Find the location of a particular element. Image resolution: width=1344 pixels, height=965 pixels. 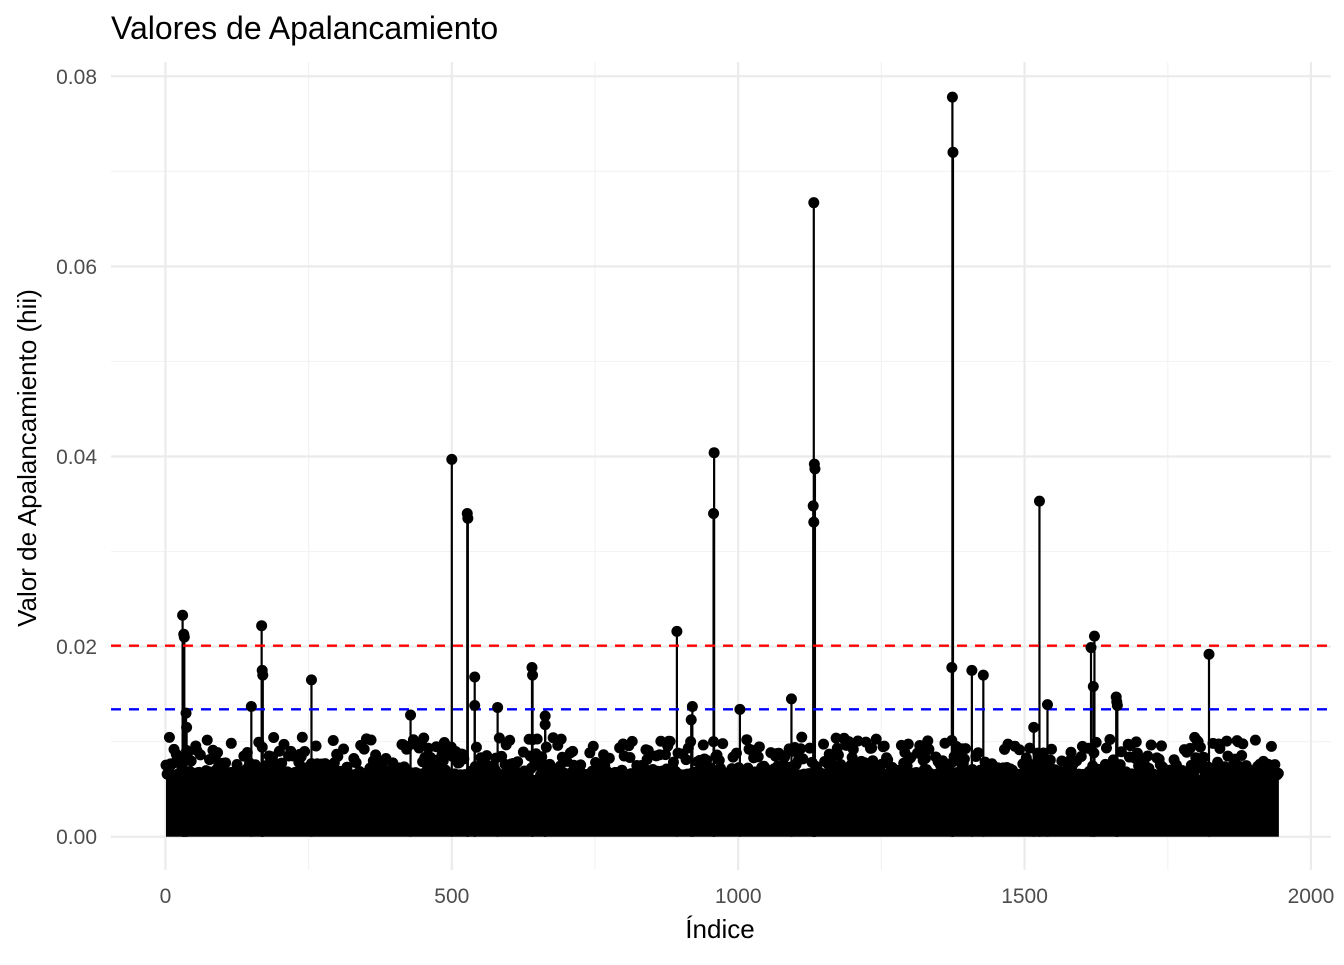

baseline-points-layer is located at coordinates (722, 784).